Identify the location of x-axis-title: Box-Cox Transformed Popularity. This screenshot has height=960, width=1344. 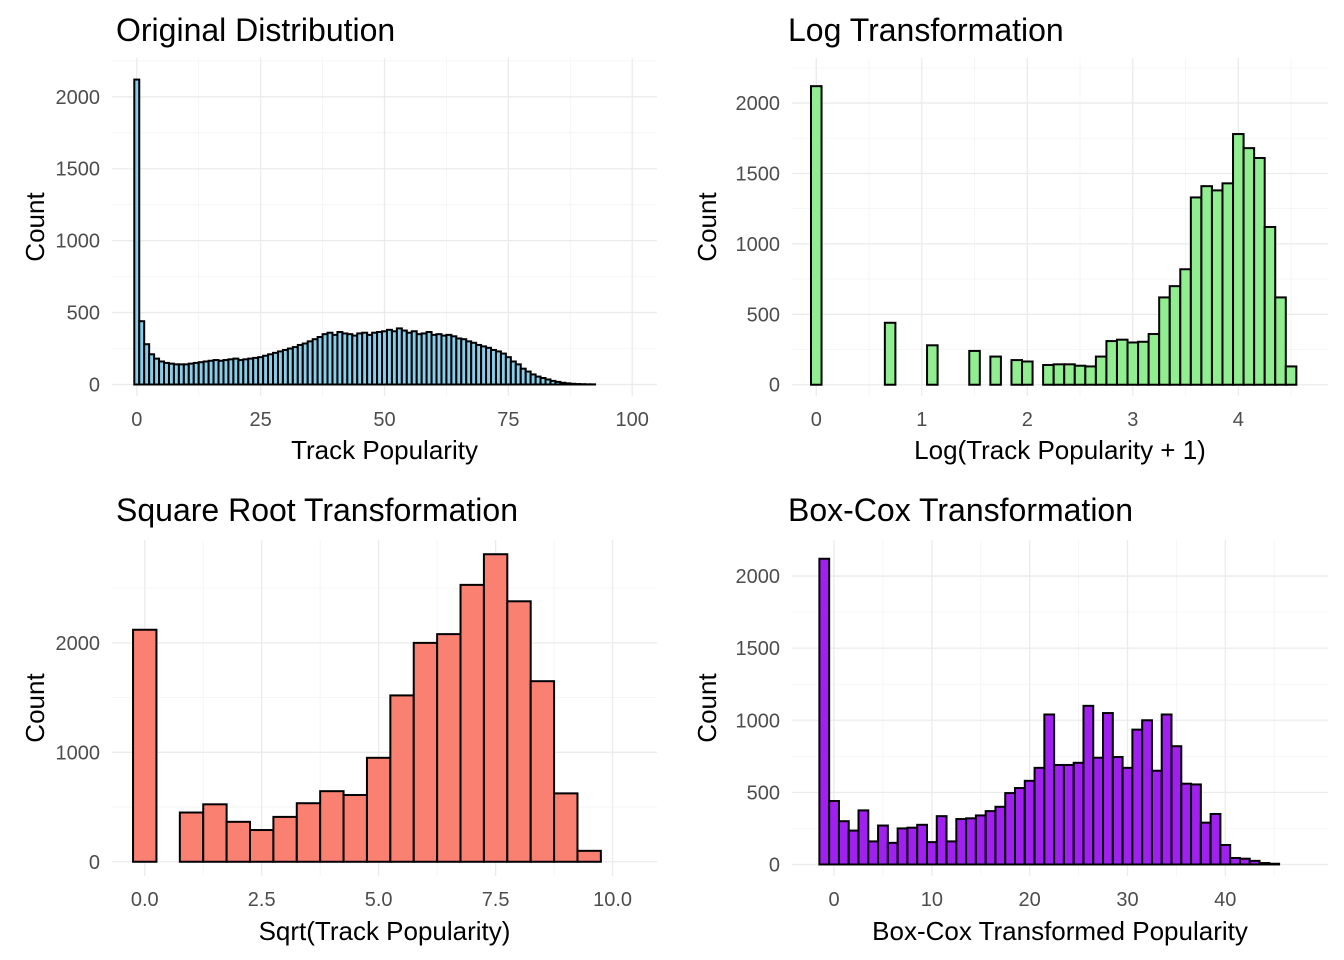
(1060, 931).